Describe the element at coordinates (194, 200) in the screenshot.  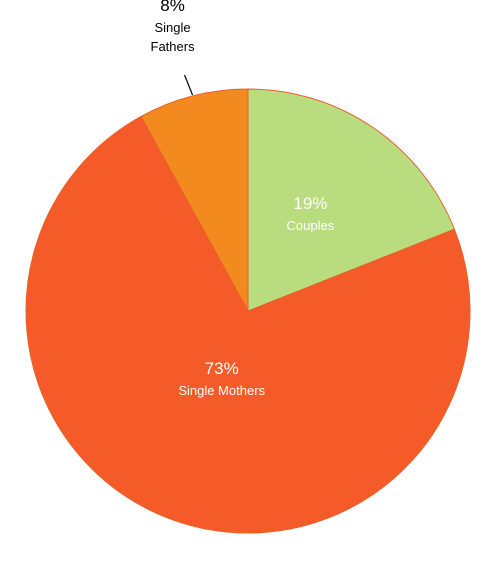
I see `pie-slice-single-fathers` at that location.